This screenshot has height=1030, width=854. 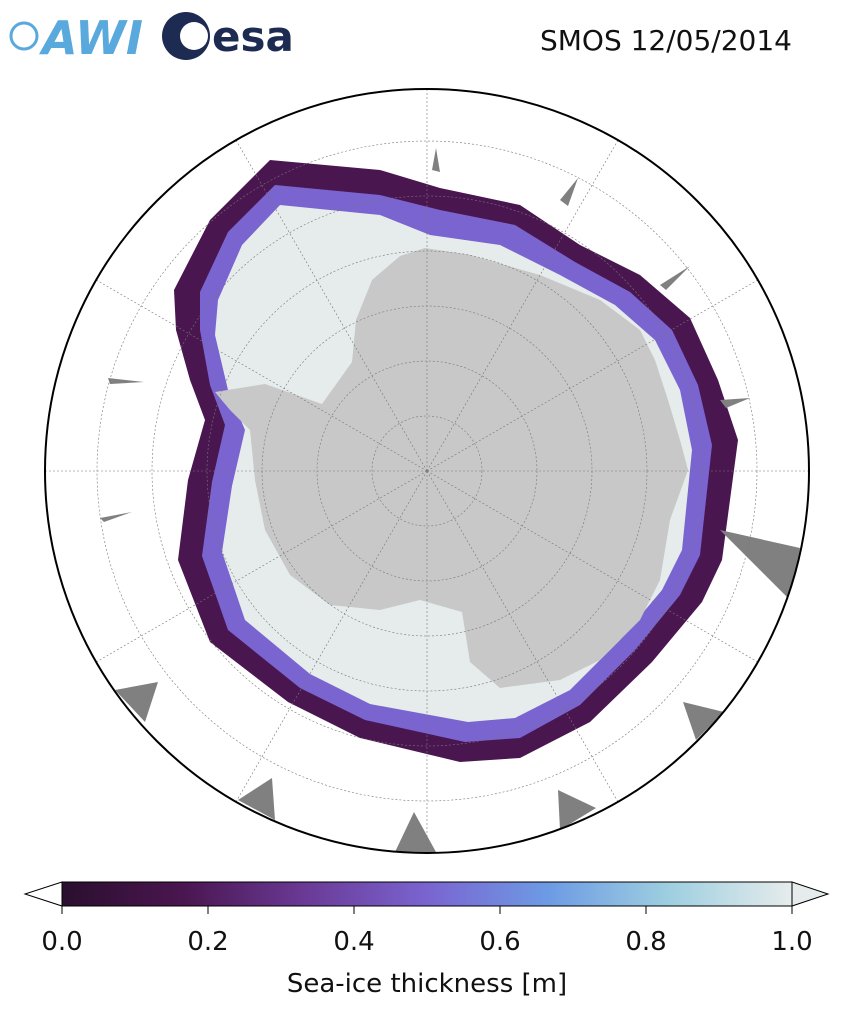 I want to click on latitude-circle, so click(x=427, y=471).